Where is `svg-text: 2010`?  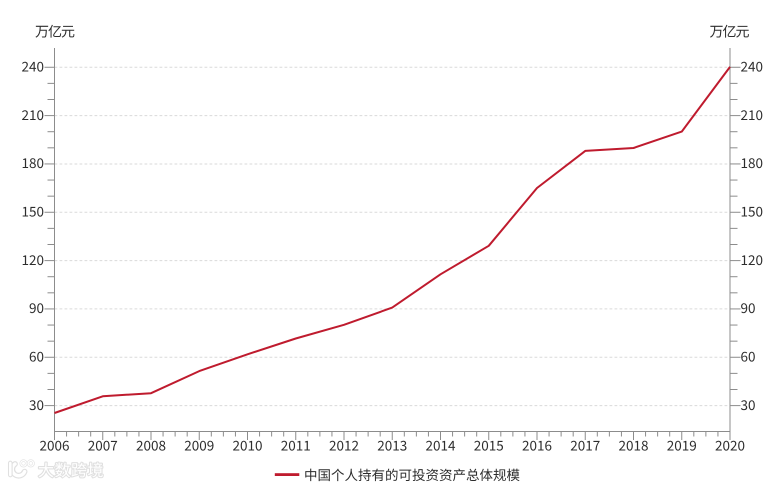 svg-text: 2010 is located at coordinates (248, 445).